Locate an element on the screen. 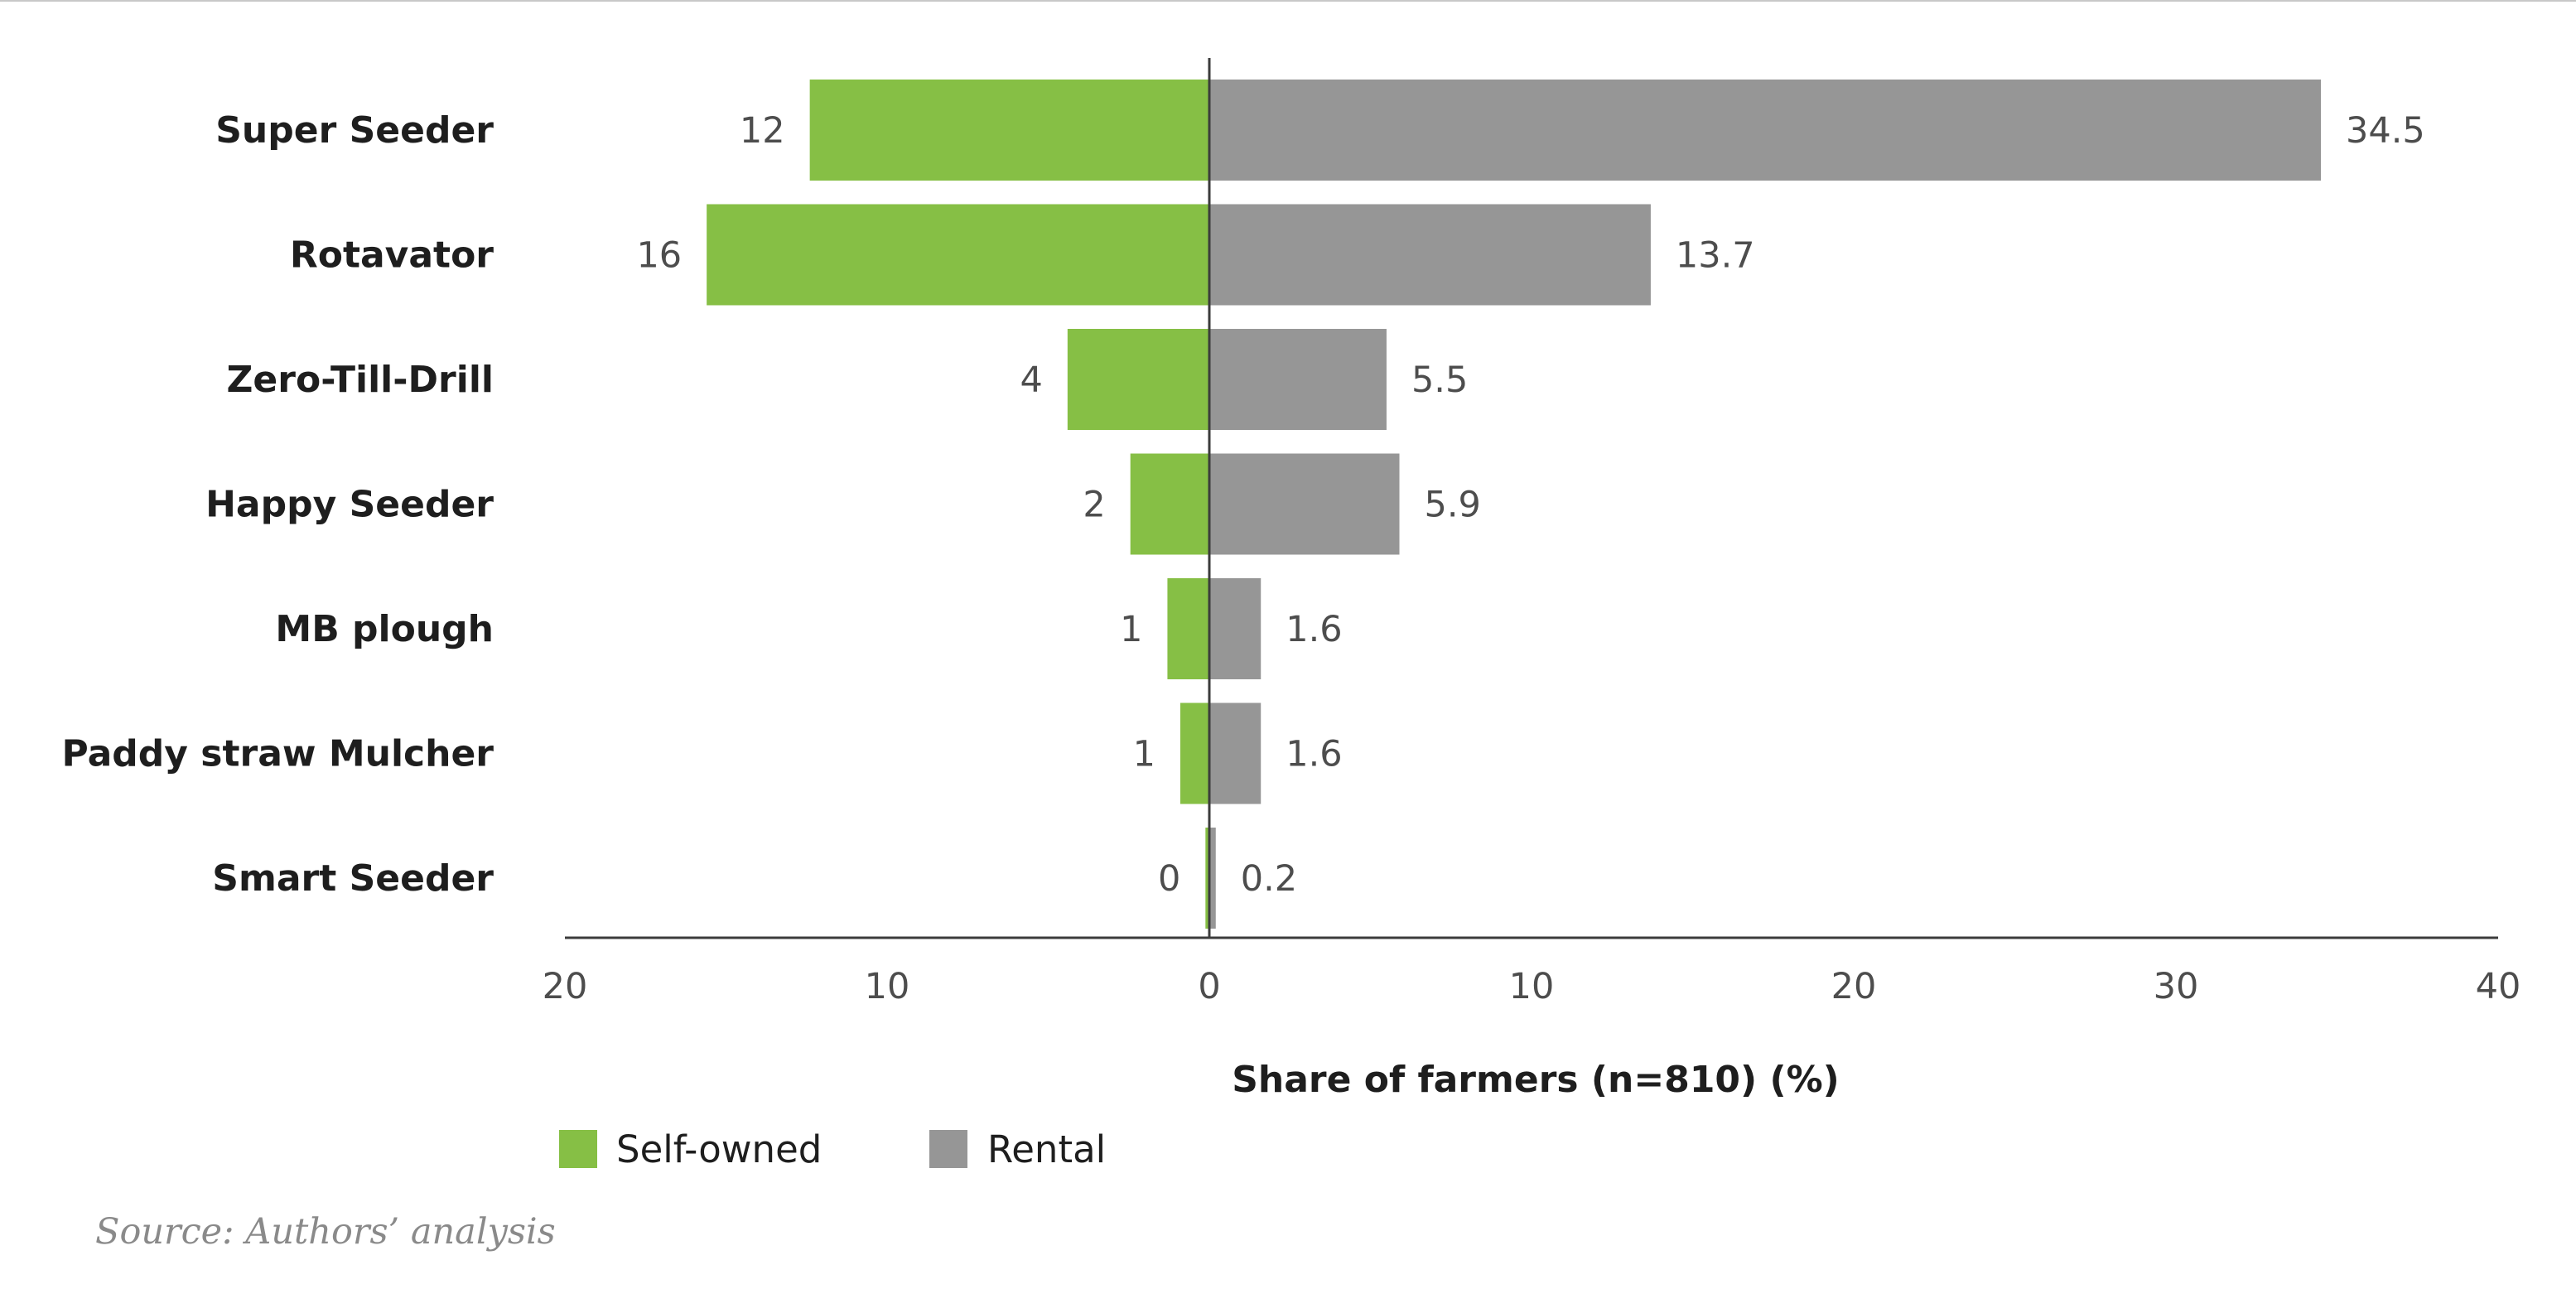 This screenshot has height=1289, width=2576. category-label-happy-seeder: Happy Seeder is located at coordinates (349, 505).